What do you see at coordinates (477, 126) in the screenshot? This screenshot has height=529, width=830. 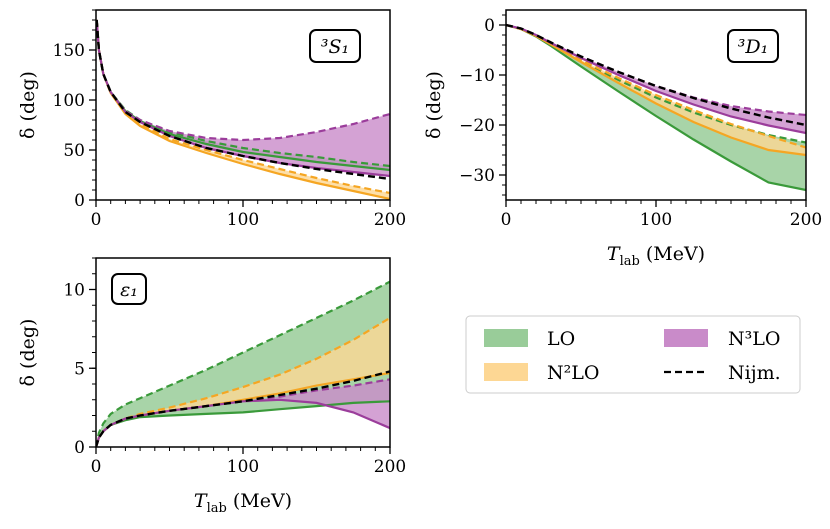 I see `y-tick-label: −20` at bounding box center [477, 126].